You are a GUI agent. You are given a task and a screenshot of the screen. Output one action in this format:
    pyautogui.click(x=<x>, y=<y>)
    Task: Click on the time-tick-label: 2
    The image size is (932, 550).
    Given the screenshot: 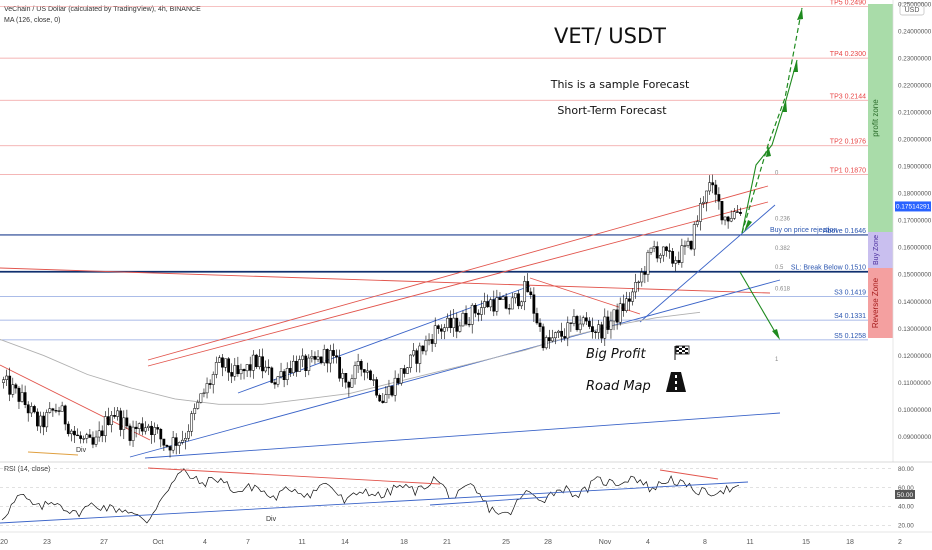 What is the action you would take?
    pyautogui.click(x=900, y=542)
    